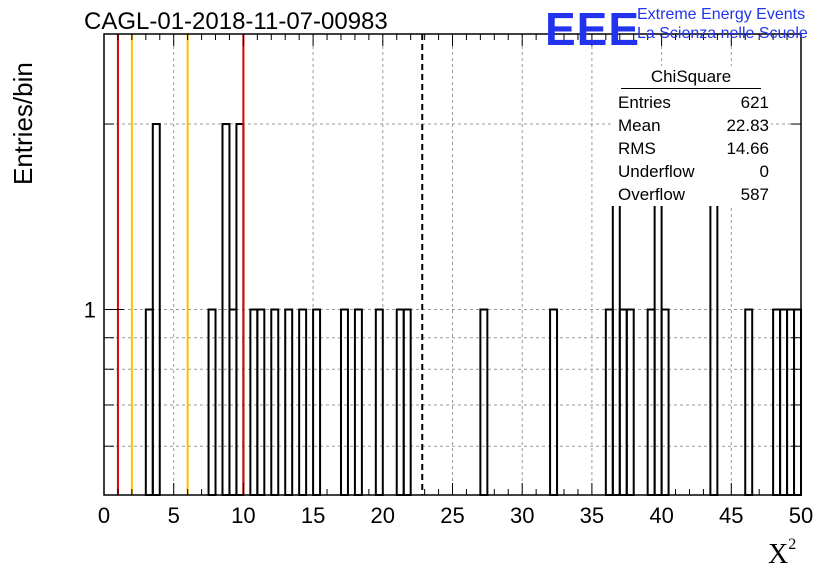  Describe the element at coordinates (592, 515) in the screenshot. I see `x-tick-label: 35` at that location.